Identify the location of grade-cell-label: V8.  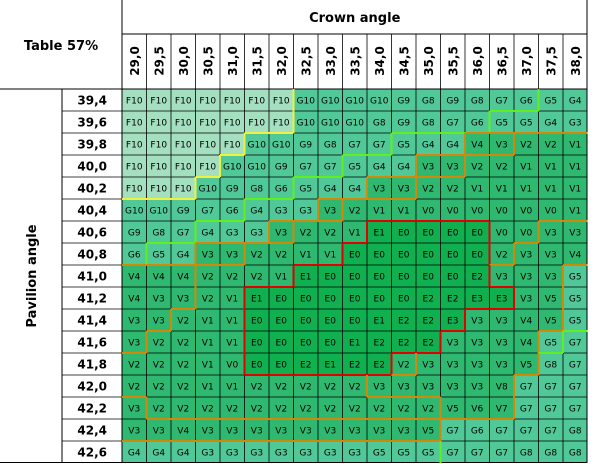
(502, 388).